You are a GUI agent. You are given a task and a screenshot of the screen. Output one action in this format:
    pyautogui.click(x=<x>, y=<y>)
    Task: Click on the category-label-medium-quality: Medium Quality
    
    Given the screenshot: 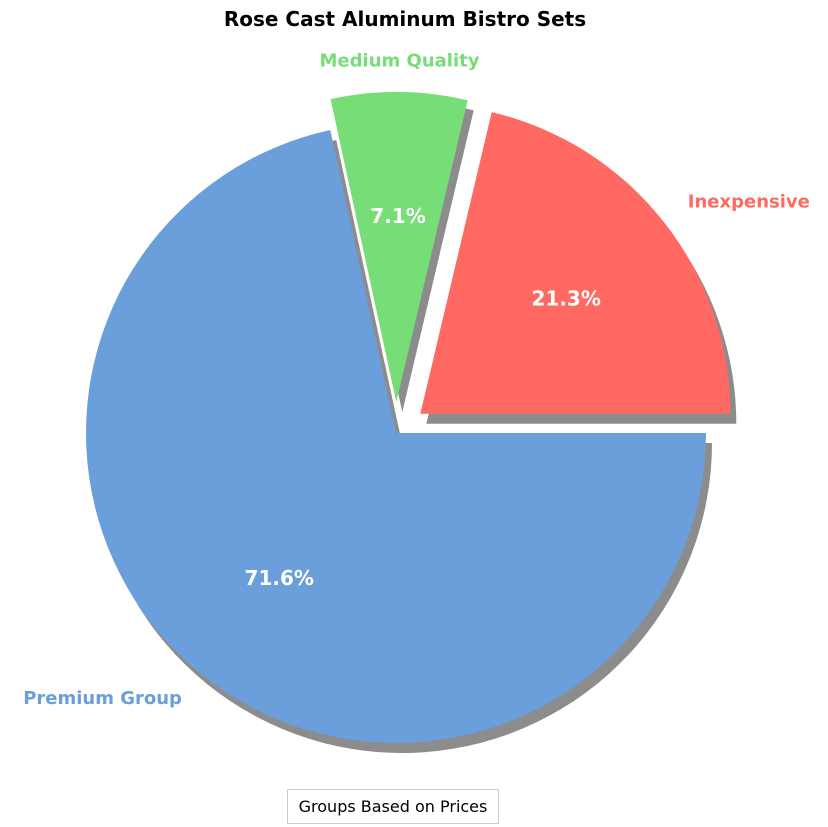 What is the action you would take?
    pyautogui.click(x=400, y=61)
    